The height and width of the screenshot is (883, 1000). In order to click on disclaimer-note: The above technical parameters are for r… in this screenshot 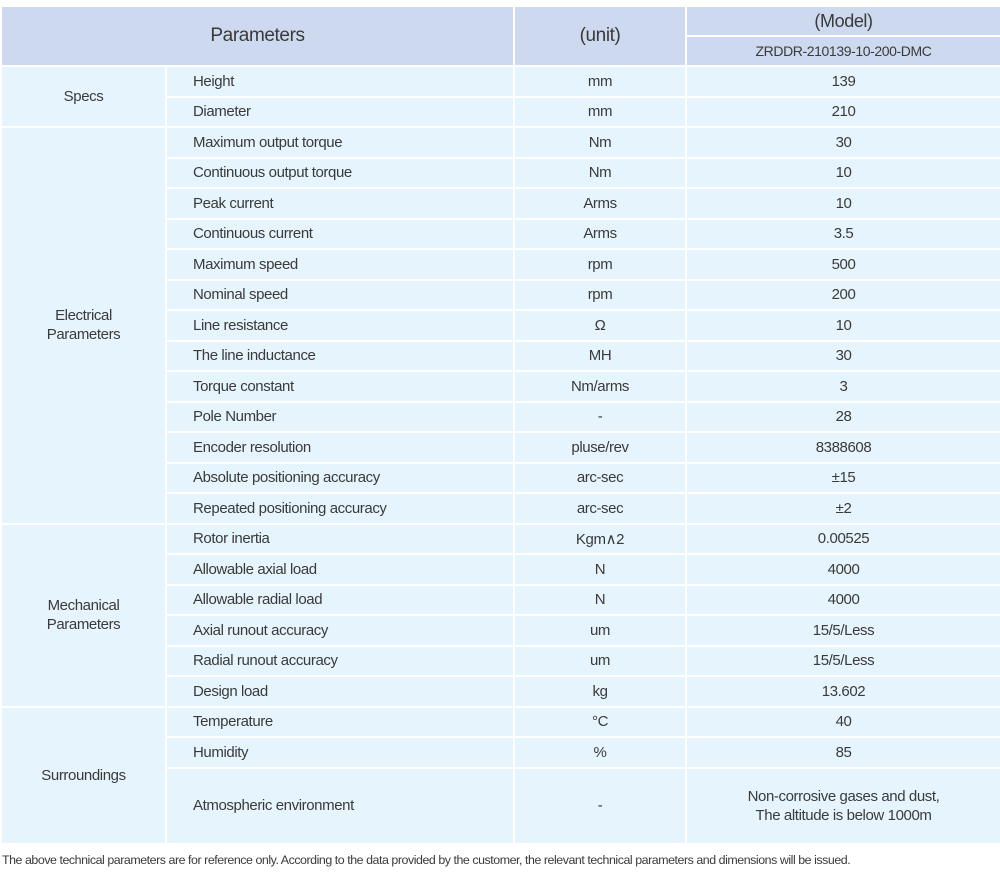, I will do `click(426, 860)`.